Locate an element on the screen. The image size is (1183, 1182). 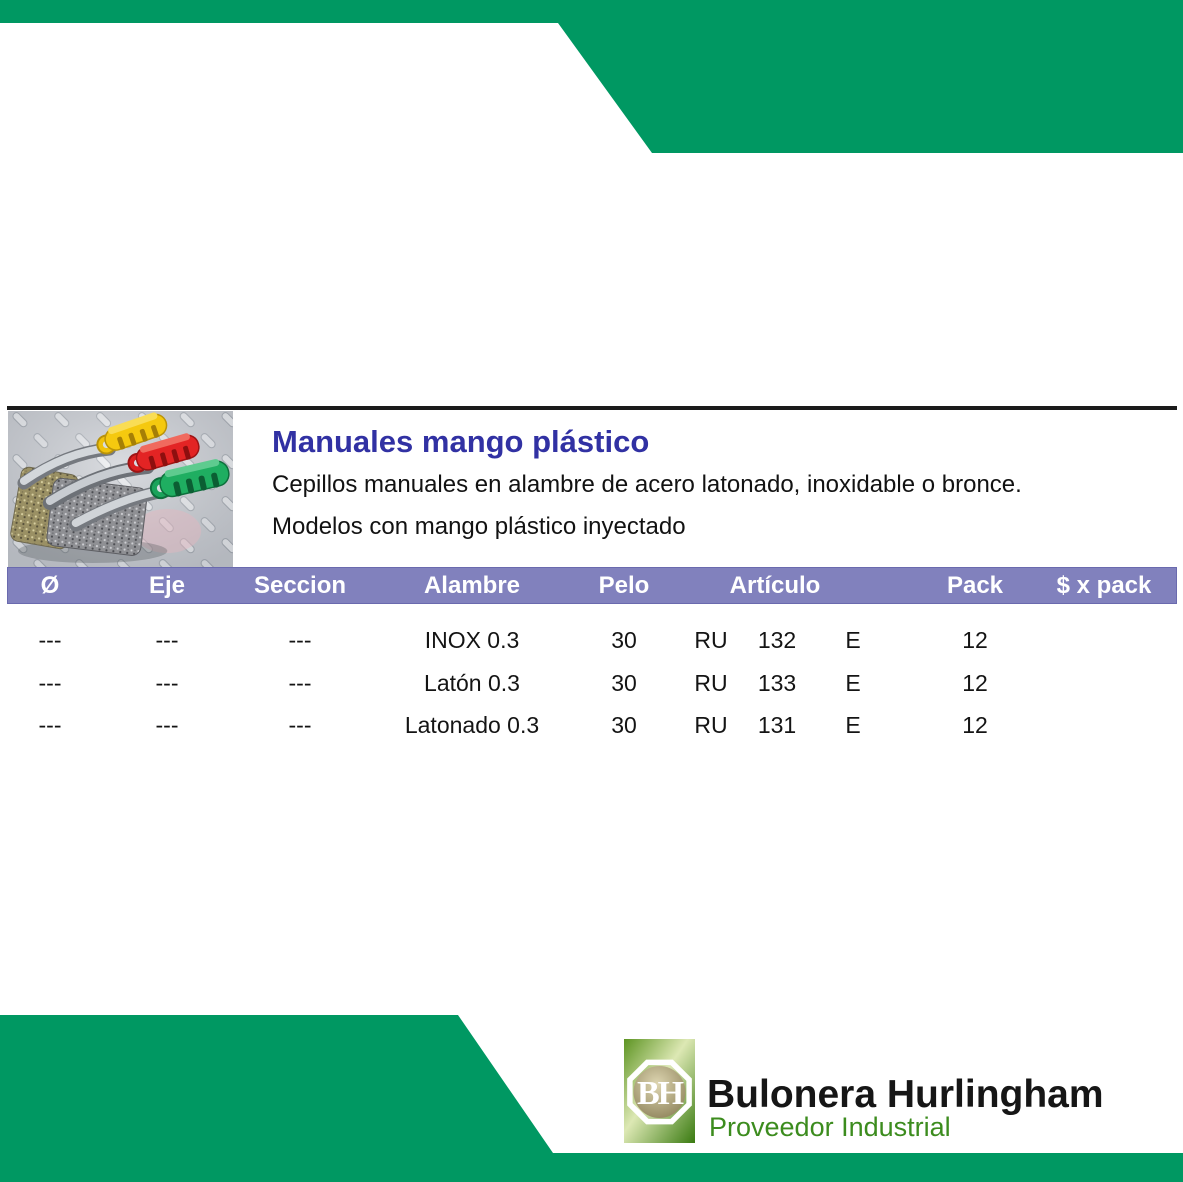
cell-articulo_numero-row2: 133 is located at coordinates (777, 683).